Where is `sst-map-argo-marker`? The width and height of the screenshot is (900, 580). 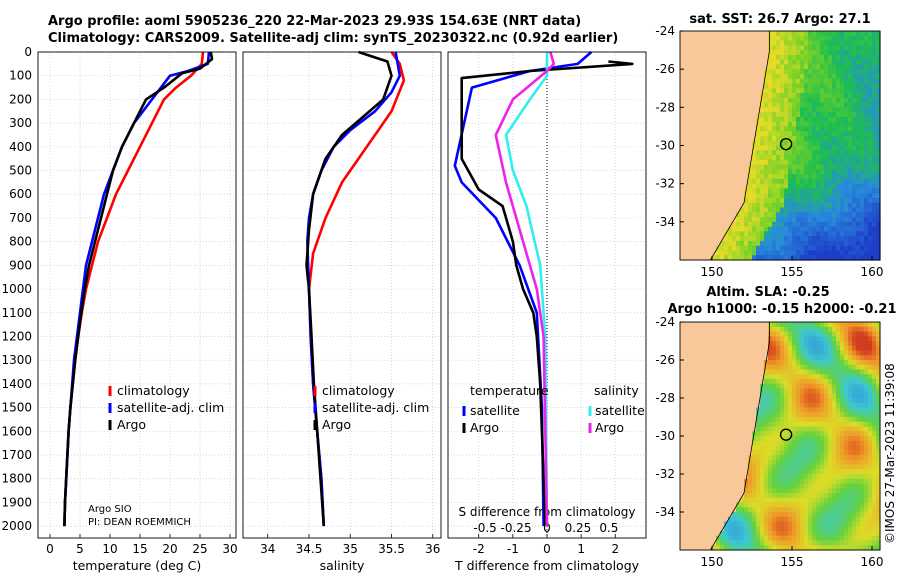
sst-map-argo-marker is located at coordinates (786, 144).